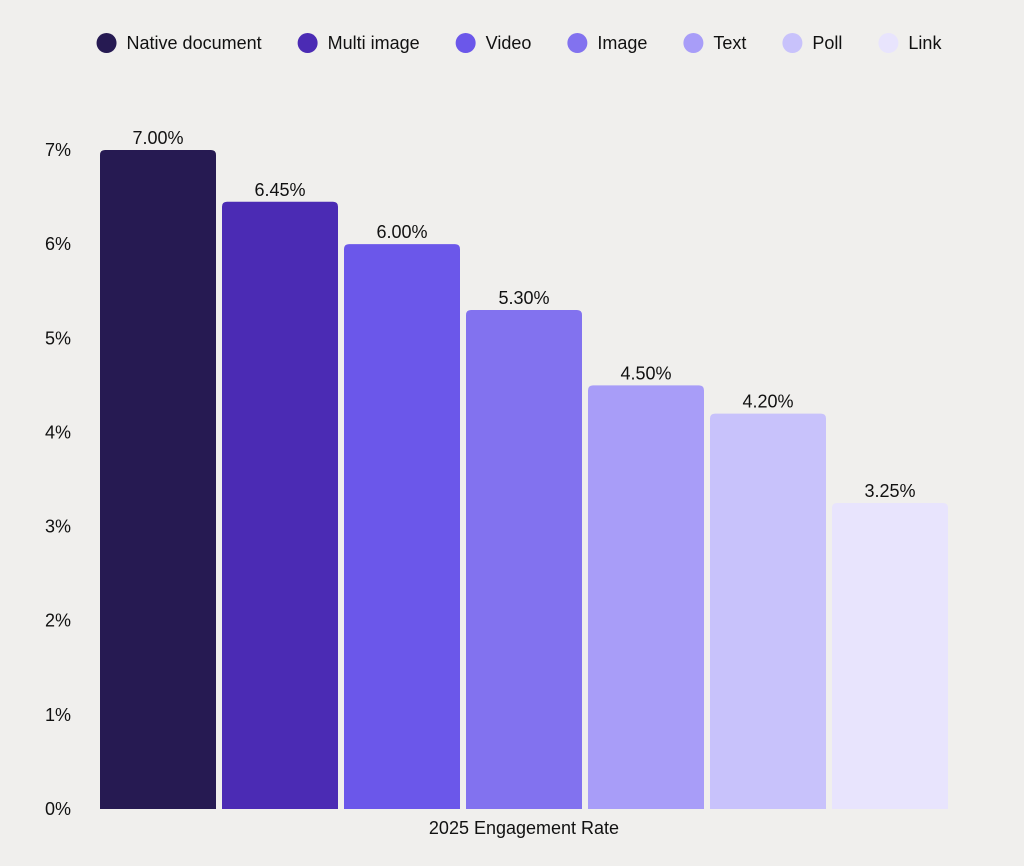 This screenshot has height=866, width=1024. Describe the element at coordinates (767, 402) in the screenshot. I see `bar-value-label: 4.20%` at that location.